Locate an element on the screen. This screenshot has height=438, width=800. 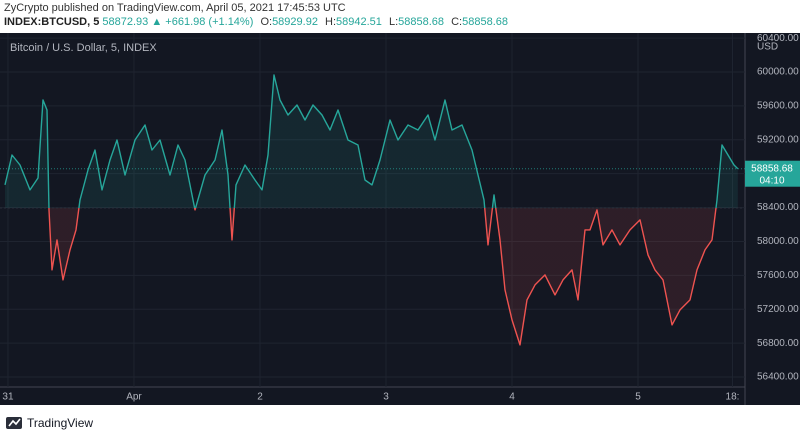
x-tick-label: 18: is located at coordinates (733, 397).